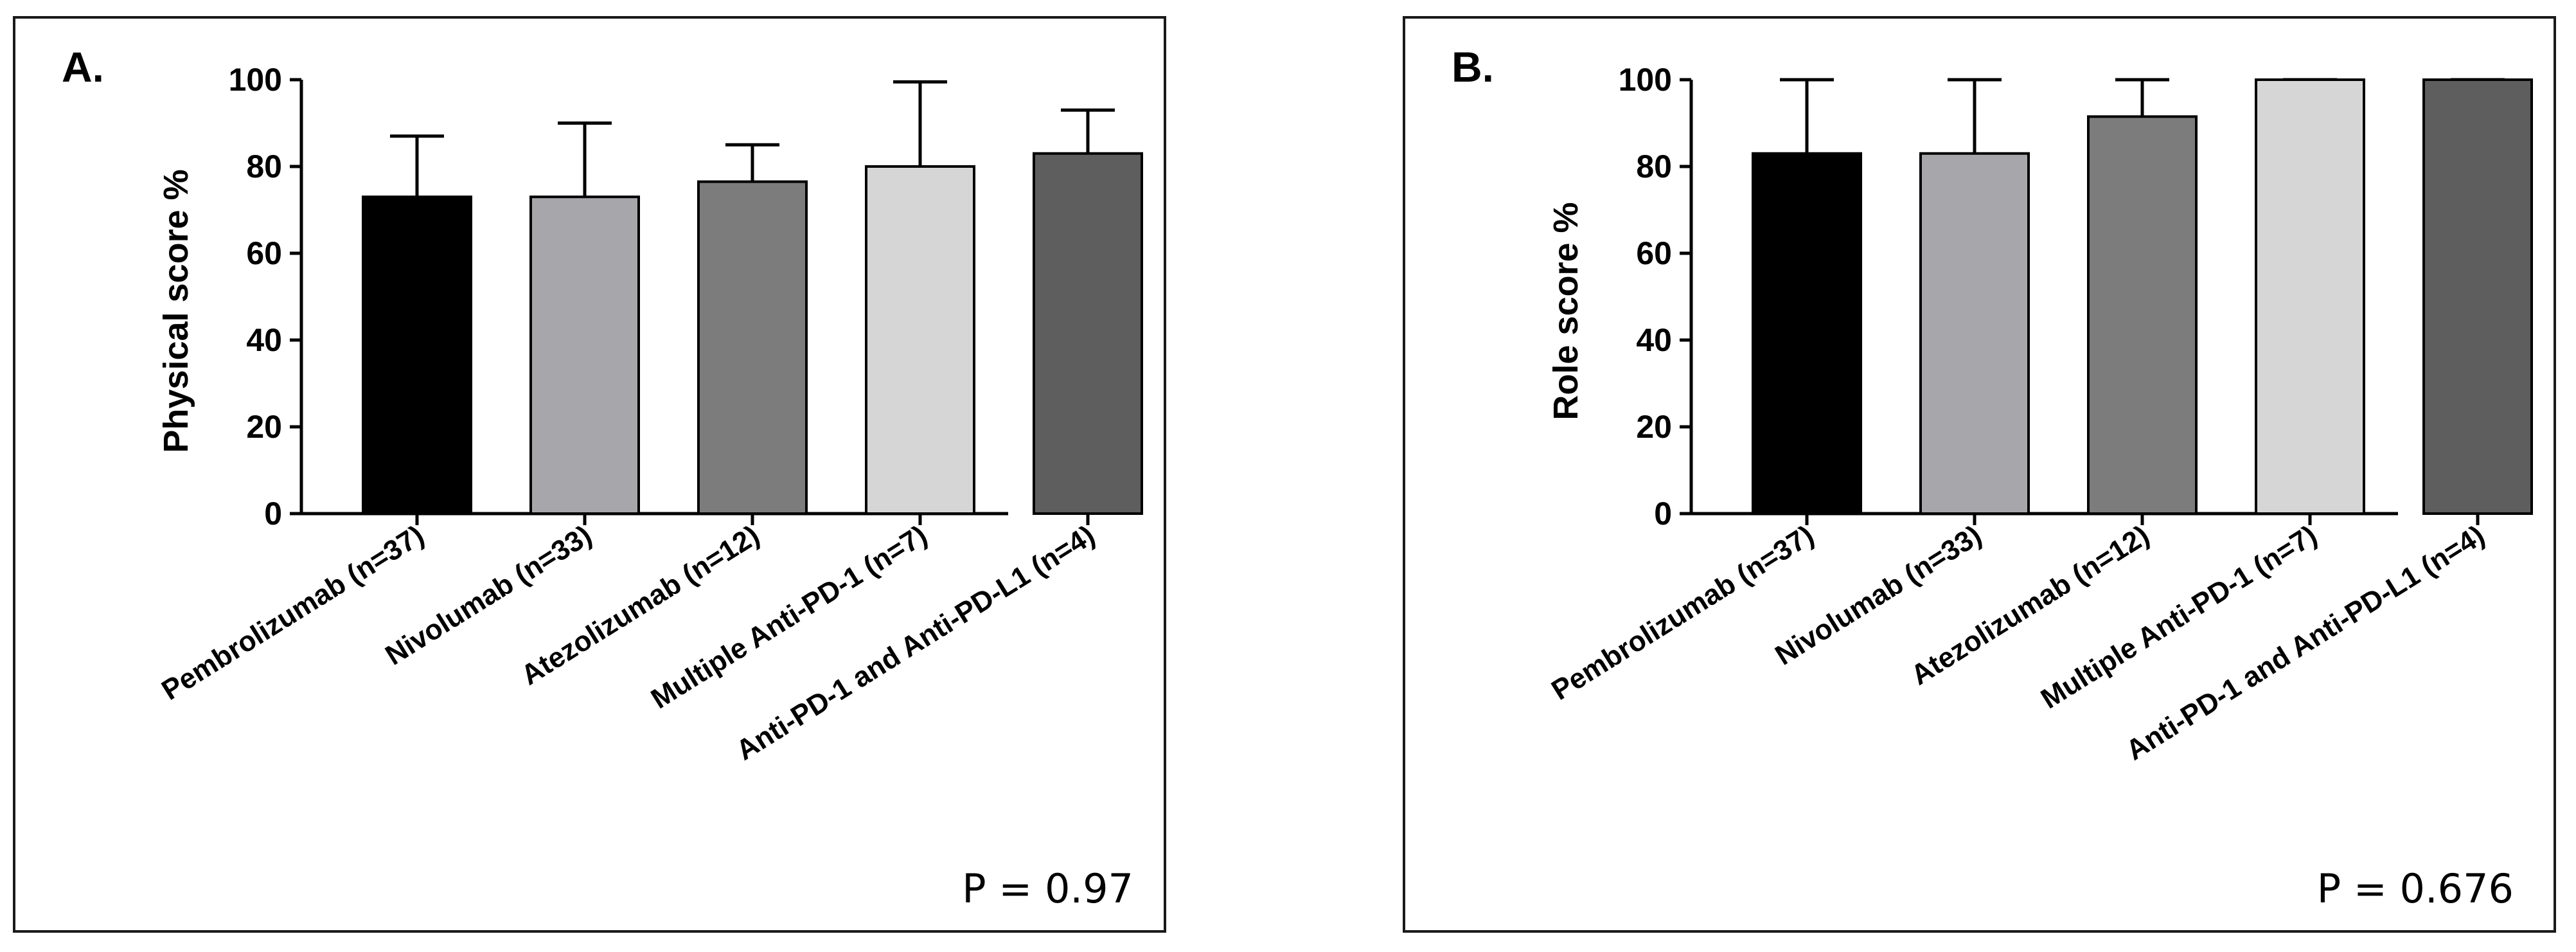 The image size is (2576, 952). I want to click on y-axis-label: Role score %, so click(1566, 311).